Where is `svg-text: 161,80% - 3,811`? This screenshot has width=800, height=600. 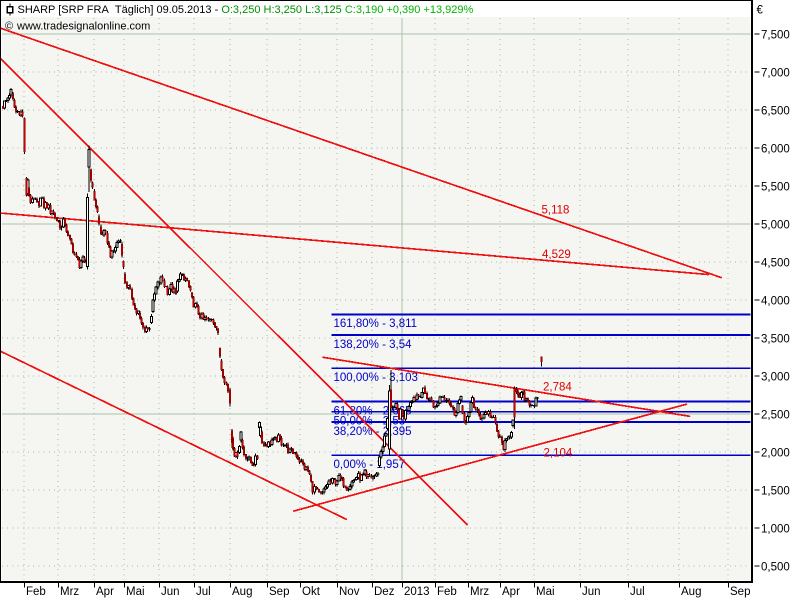
svg-text: 161,80% - 3,811 is located at coordinates (376, 324).